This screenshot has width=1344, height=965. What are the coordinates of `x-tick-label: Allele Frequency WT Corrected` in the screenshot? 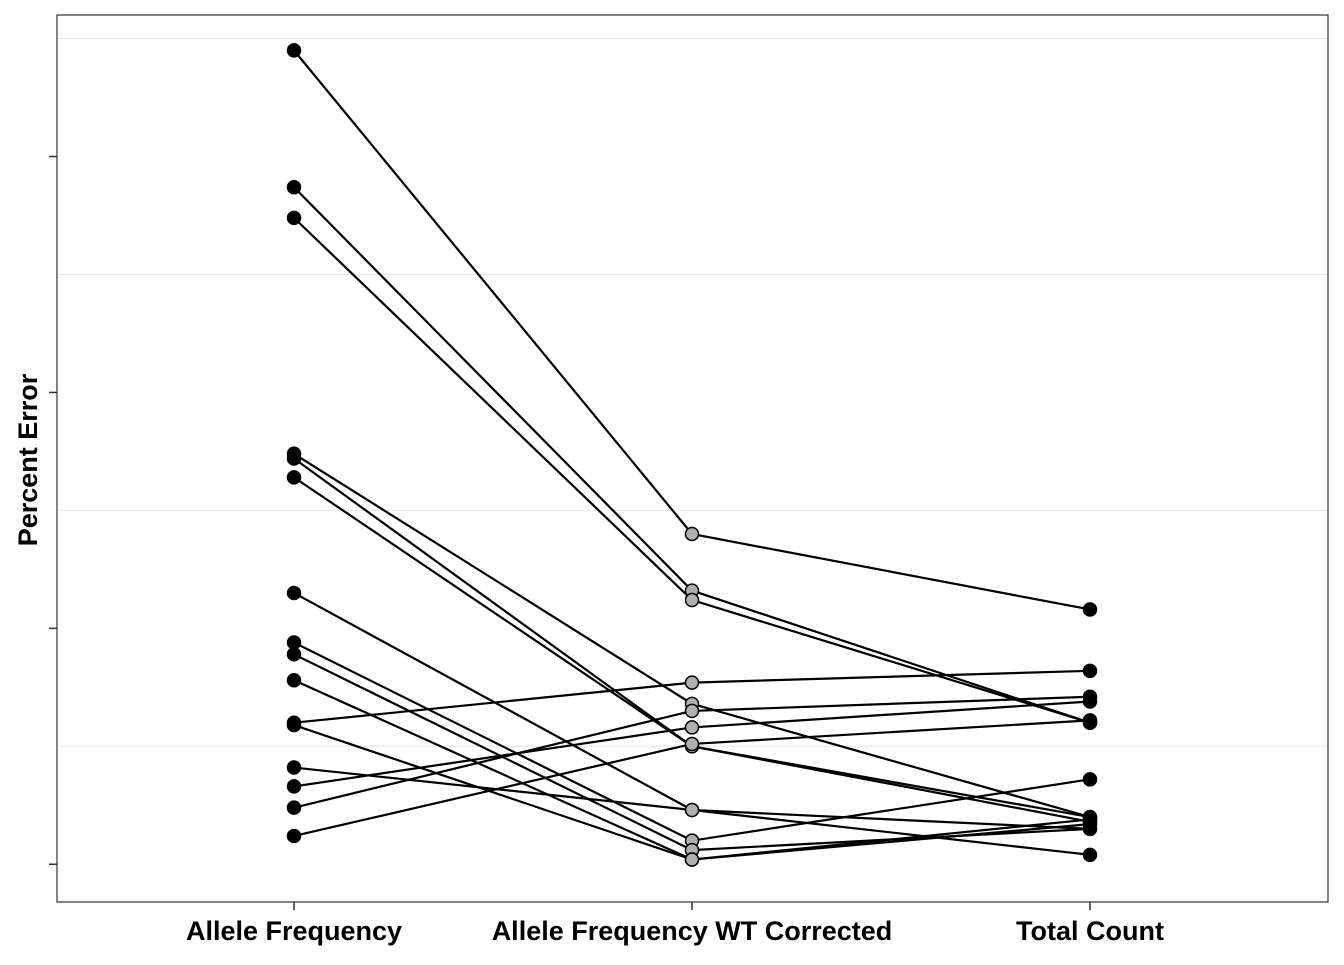 It's located at (692, 931).